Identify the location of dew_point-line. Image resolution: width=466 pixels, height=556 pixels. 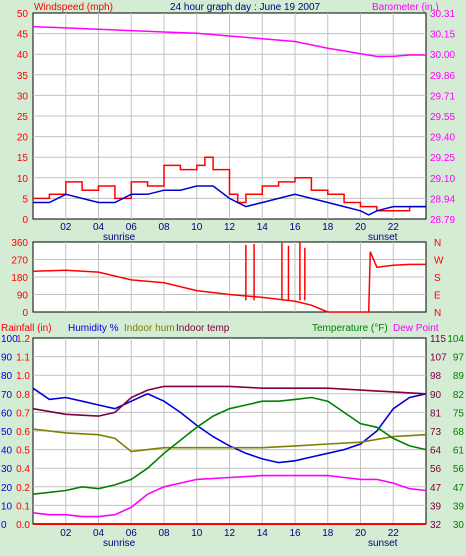
(229, 496).